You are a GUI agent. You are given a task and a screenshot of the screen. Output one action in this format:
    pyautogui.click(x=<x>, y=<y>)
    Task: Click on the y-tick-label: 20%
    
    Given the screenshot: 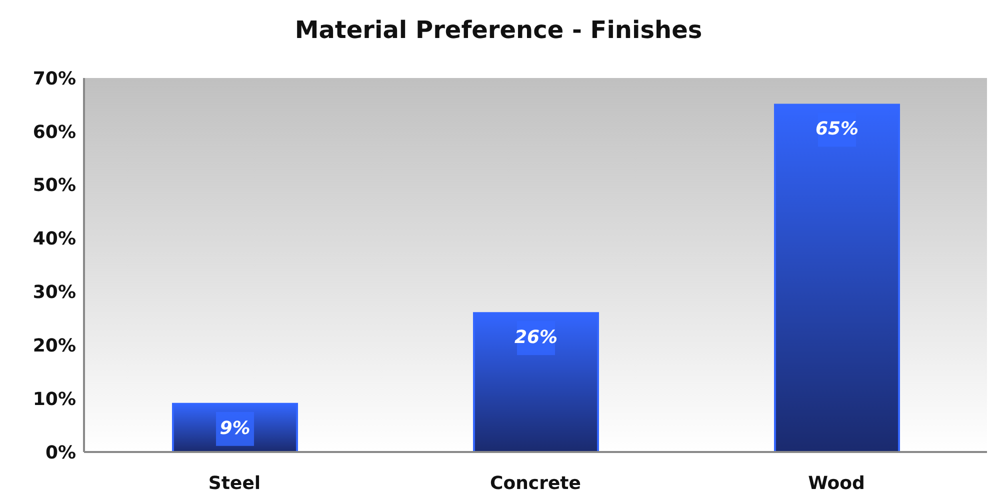 What is the action you would take?
    pyautogui.click(x=54, y=346)
    